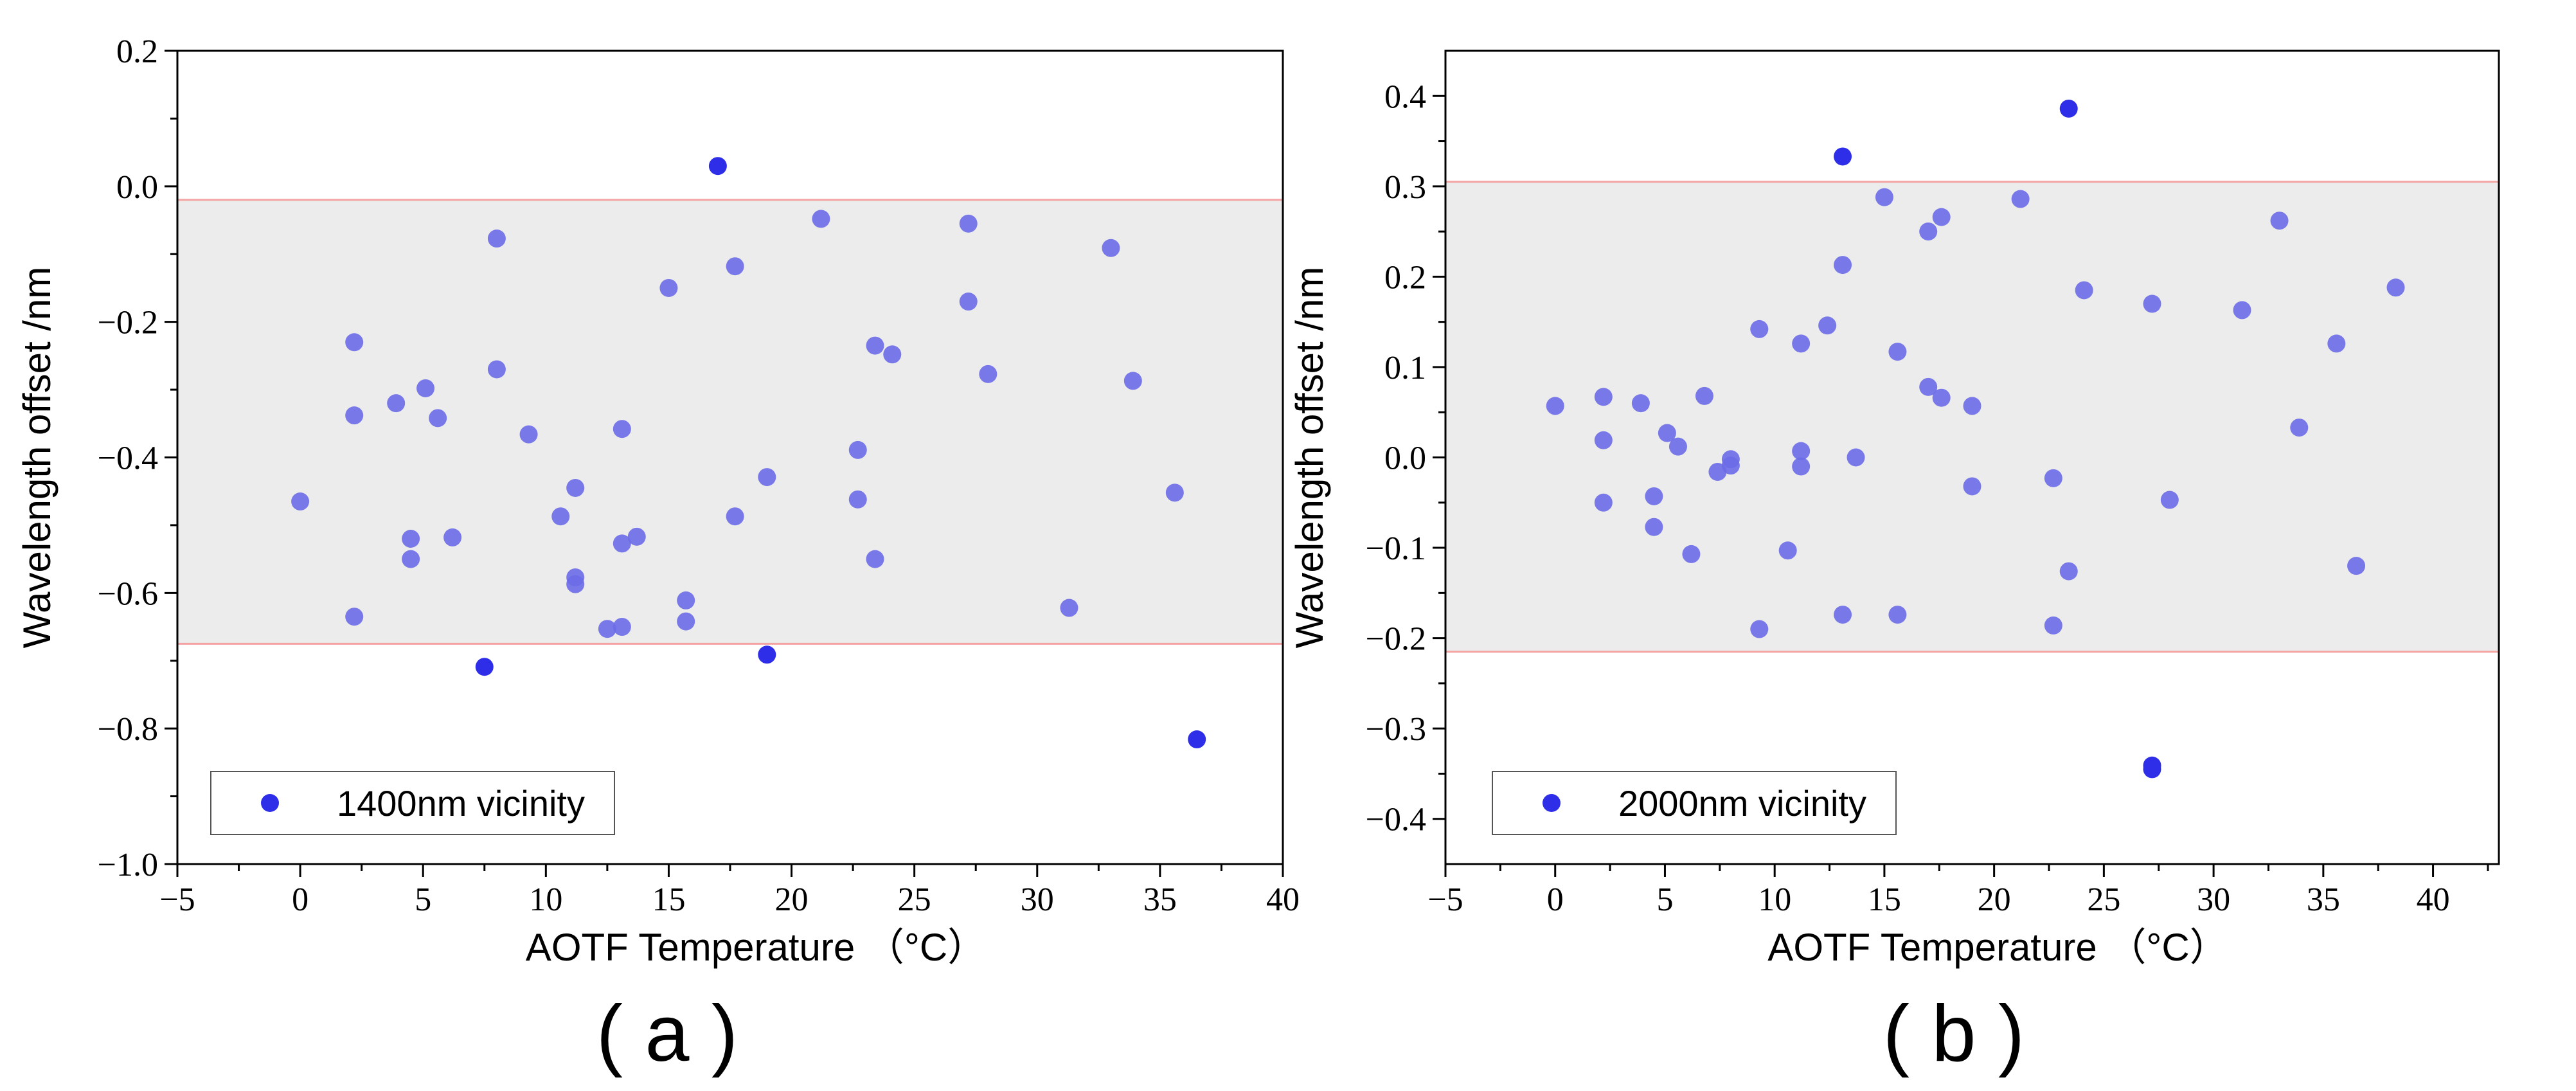 The height and width of the screenshot is (1091, 2576). Describe the element at coordinates (128, 865) in the screenshot. I see `y-tick-label: −1.0` at that location.